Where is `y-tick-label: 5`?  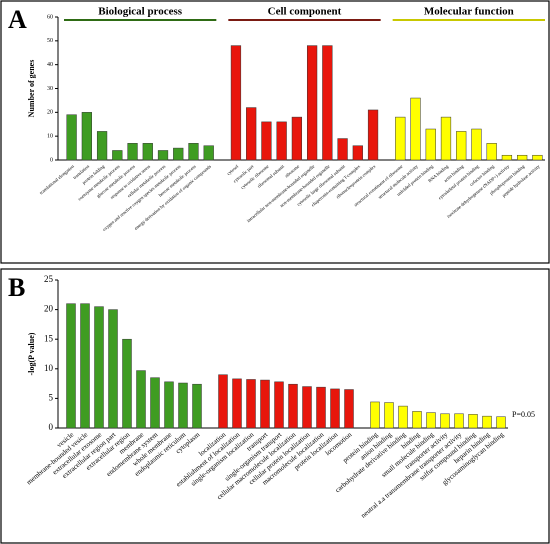 y-tick-label: 5 is located at coordinates (51, 397).